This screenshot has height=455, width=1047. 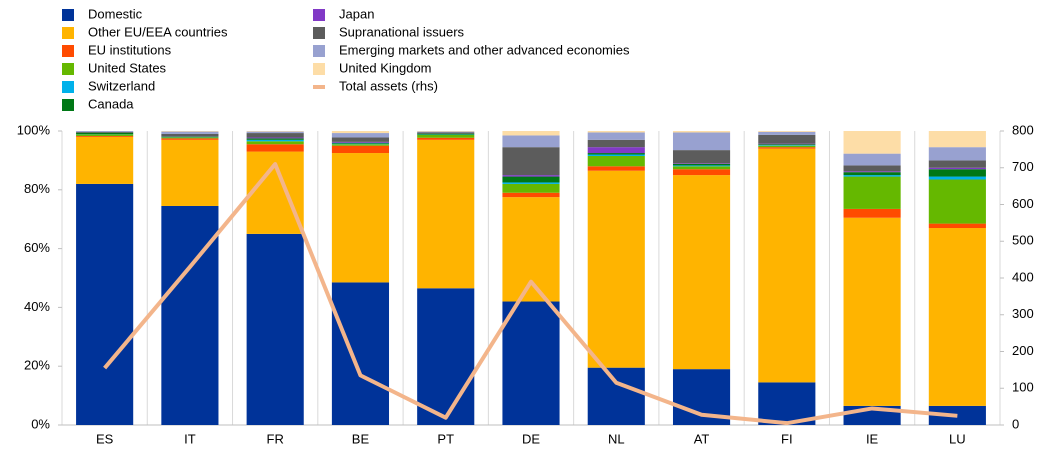 What do you see at coordinates (1023, 203) in the screenshot?
I see `y2-tick-label: 600` at bounding box center [1023, 203].